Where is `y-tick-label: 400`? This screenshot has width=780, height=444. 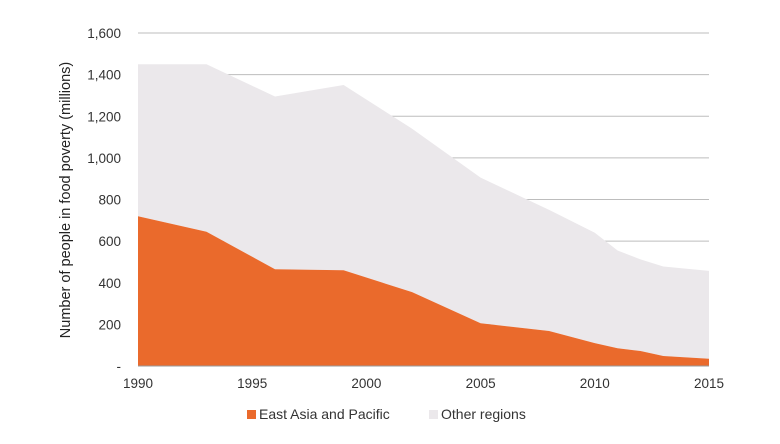
y-tick-label: 400 is located at coordinates (109, 283).